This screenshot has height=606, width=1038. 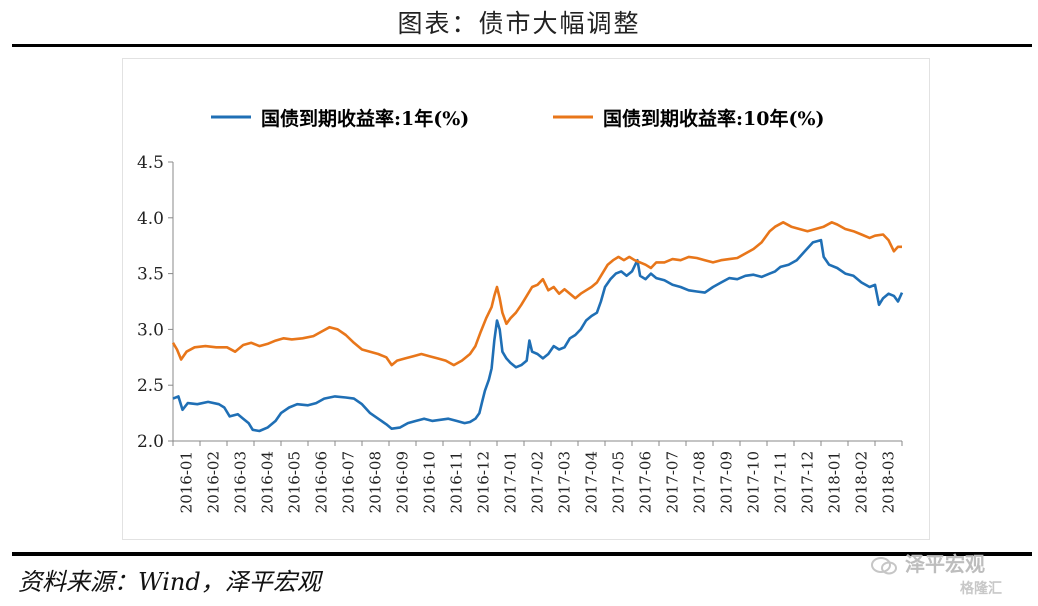 I want to click on x-tick-label: 2017-06, so click(x=646, y=482).